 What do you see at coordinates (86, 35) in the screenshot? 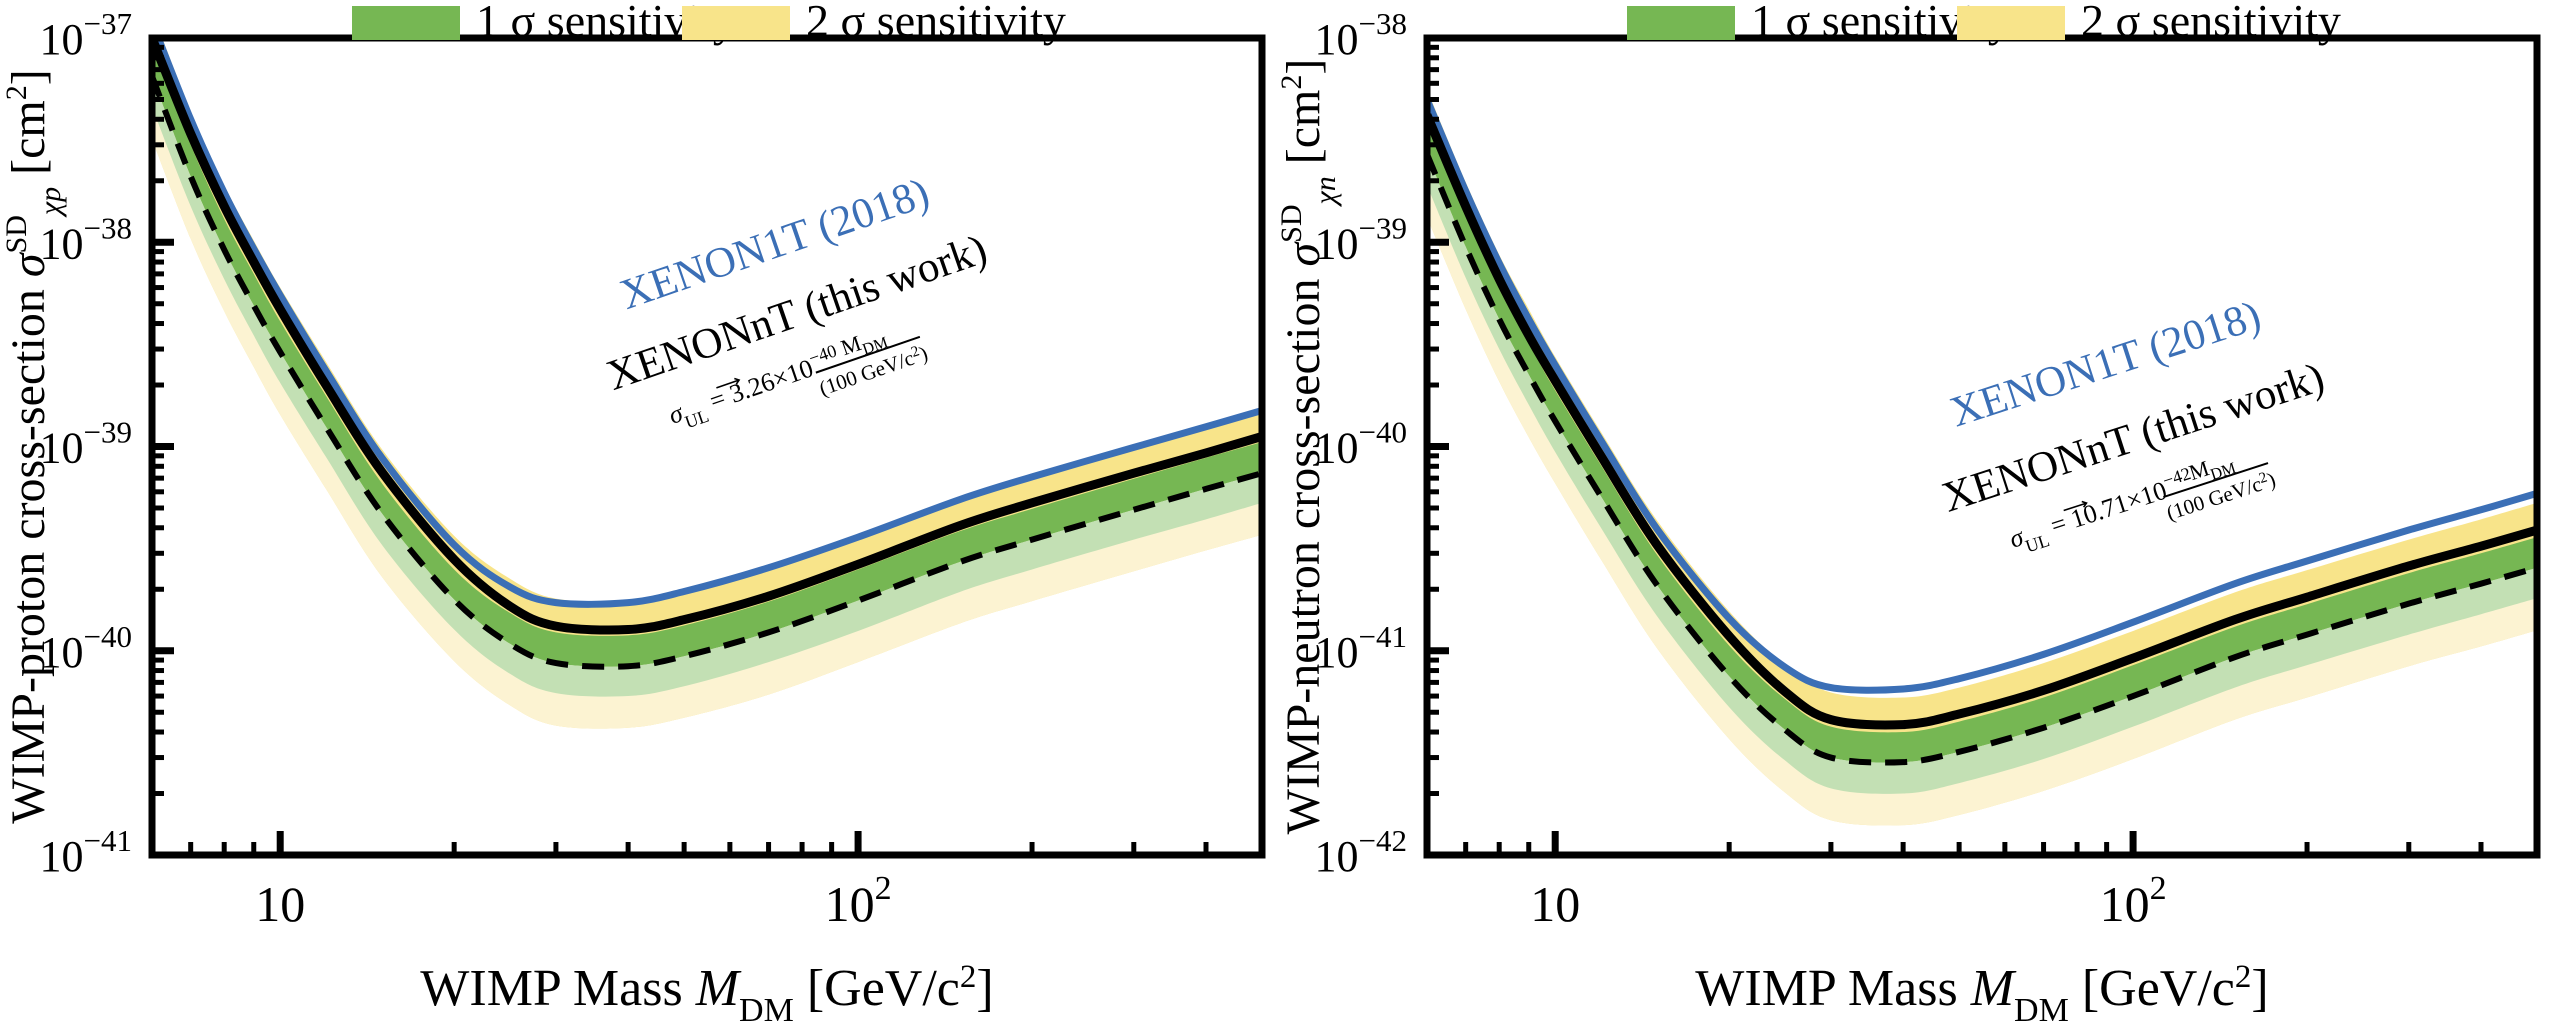
I see `y-tick-label: 10−37` at bounding box center [86, 35].